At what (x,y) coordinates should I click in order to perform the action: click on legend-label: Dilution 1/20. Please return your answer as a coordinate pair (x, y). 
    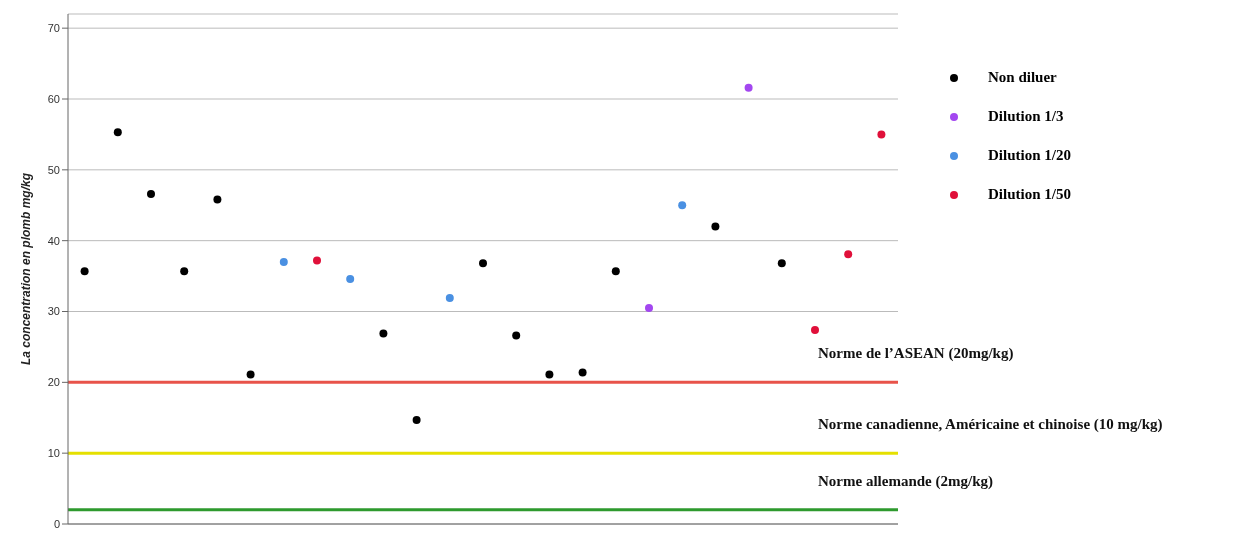
    Looking at the image, I should click on (1029, 155).